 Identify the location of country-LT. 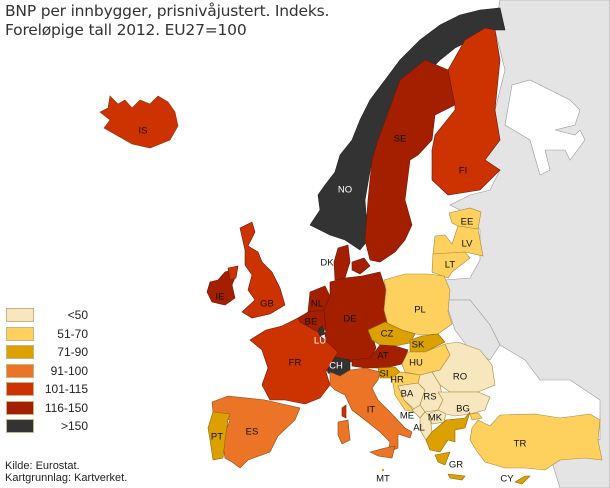
(451, 265).